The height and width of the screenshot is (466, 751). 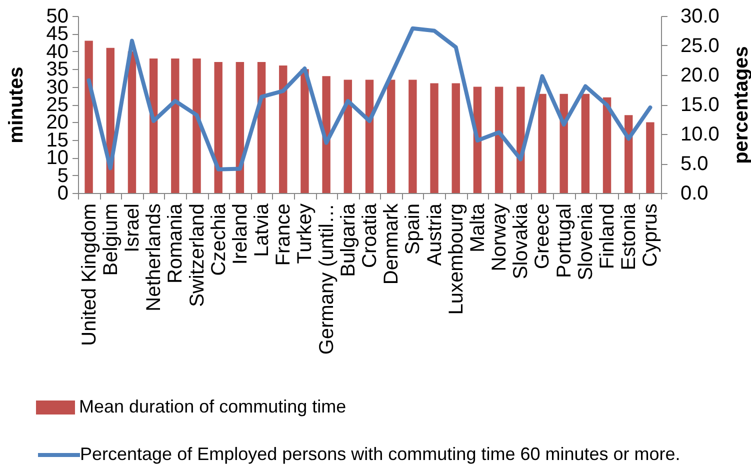 What do you see at coordinates (262, 229) in the screenshot?
I see `x-tick-label: Latvia` at bounding box center [262, 229].